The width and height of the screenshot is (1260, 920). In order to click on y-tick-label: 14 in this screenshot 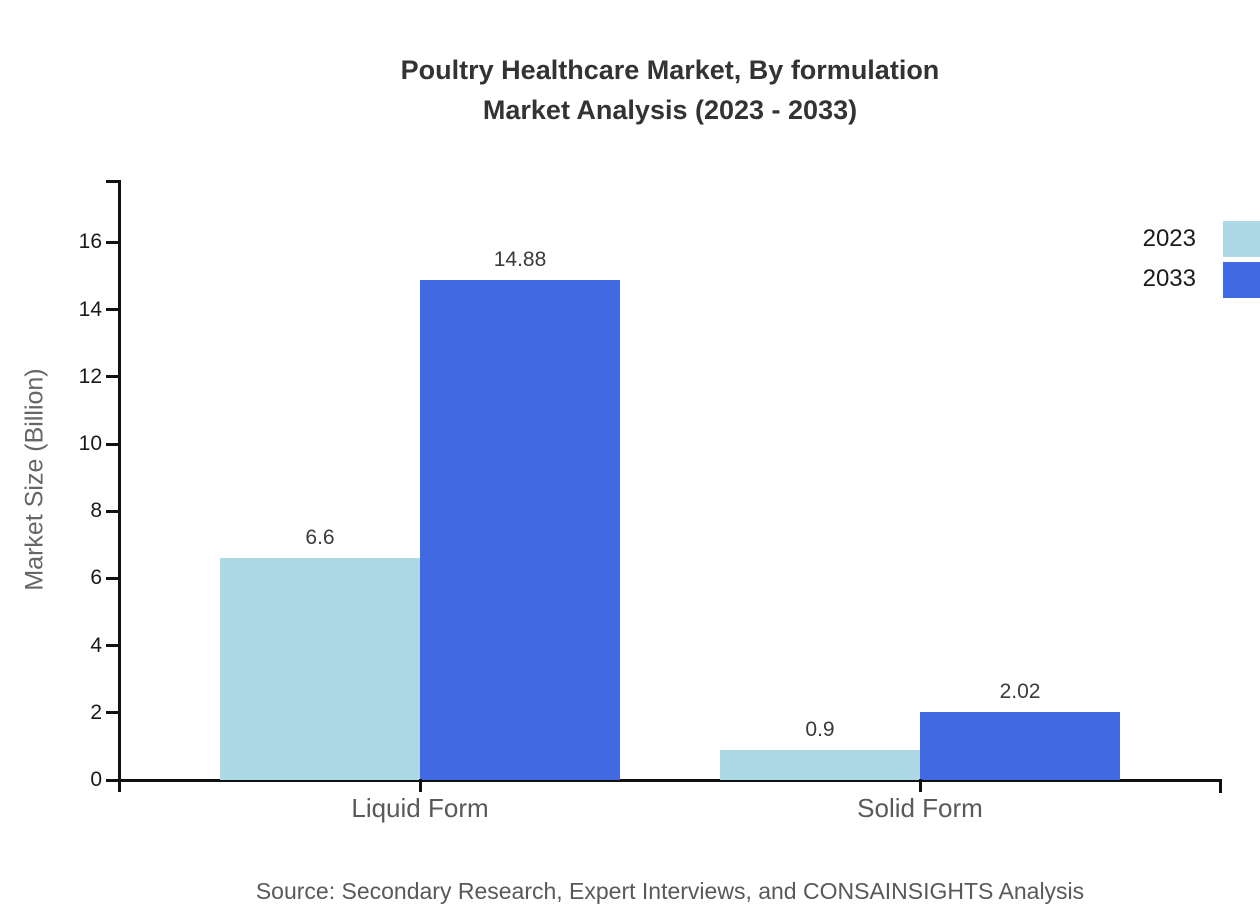, I will do `click(90, 309)`.